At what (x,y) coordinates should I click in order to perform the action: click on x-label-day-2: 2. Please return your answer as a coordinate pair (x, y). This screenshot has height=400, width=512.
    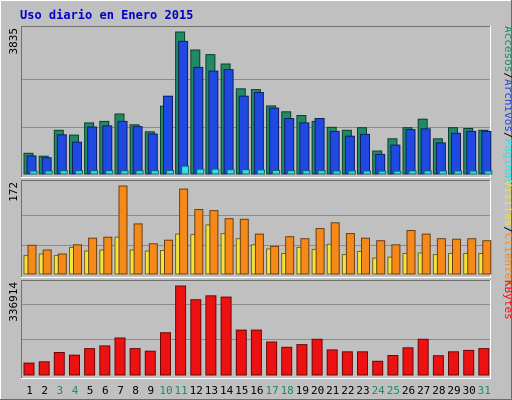
    Looking at the image, I should click on (44, 390).